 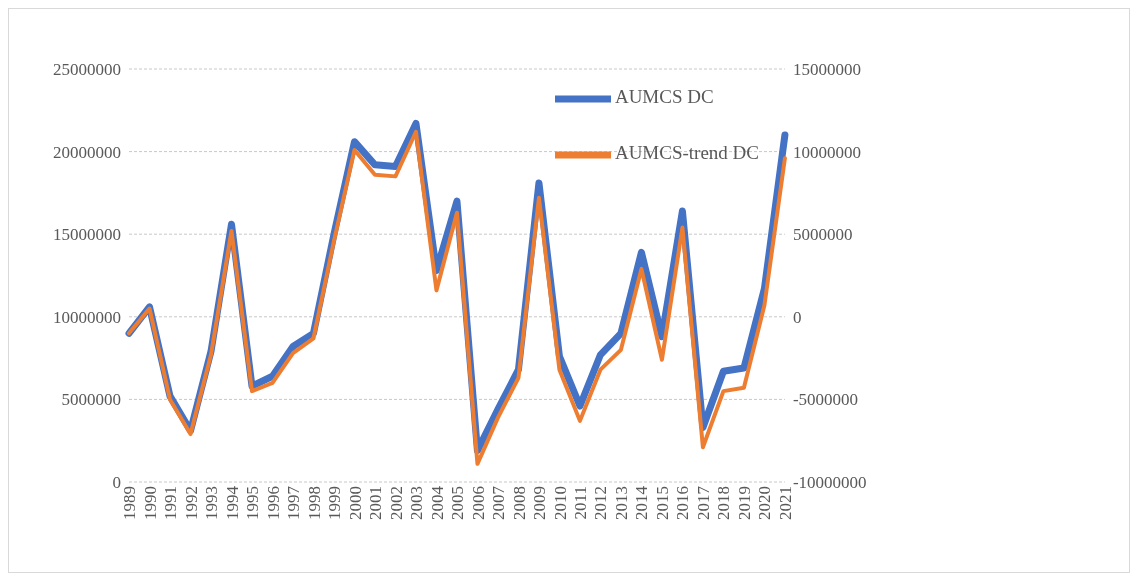 I want to click on x-tick-label: 2014, so click(x=642, y=502).